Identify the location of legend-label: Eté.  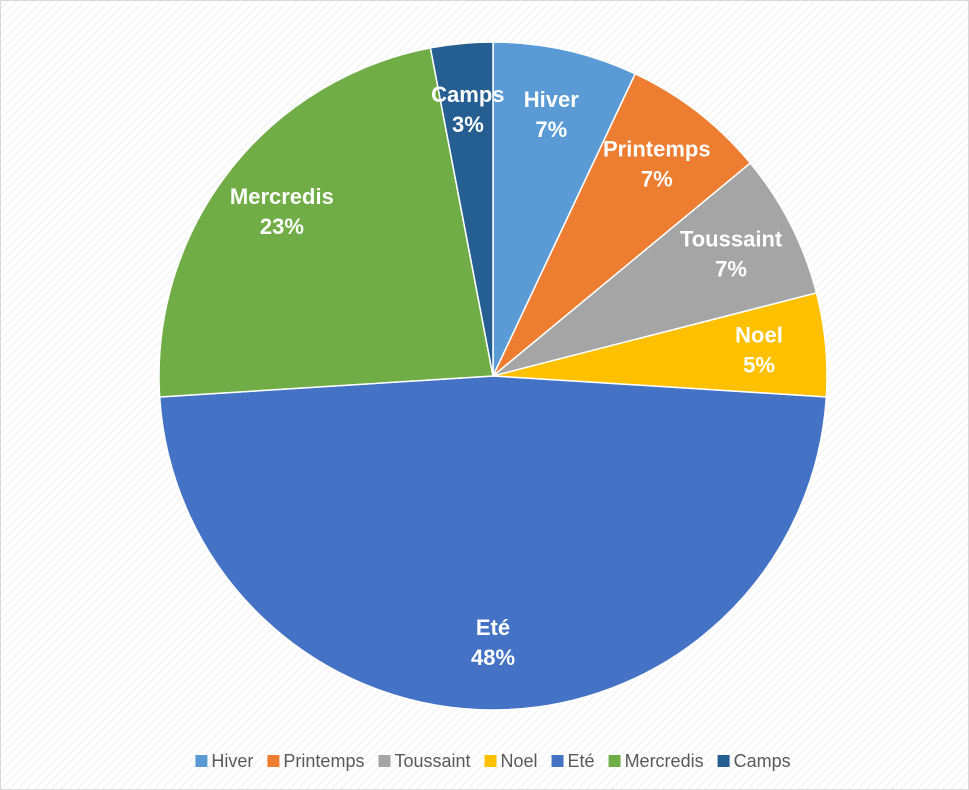
(581, 761).